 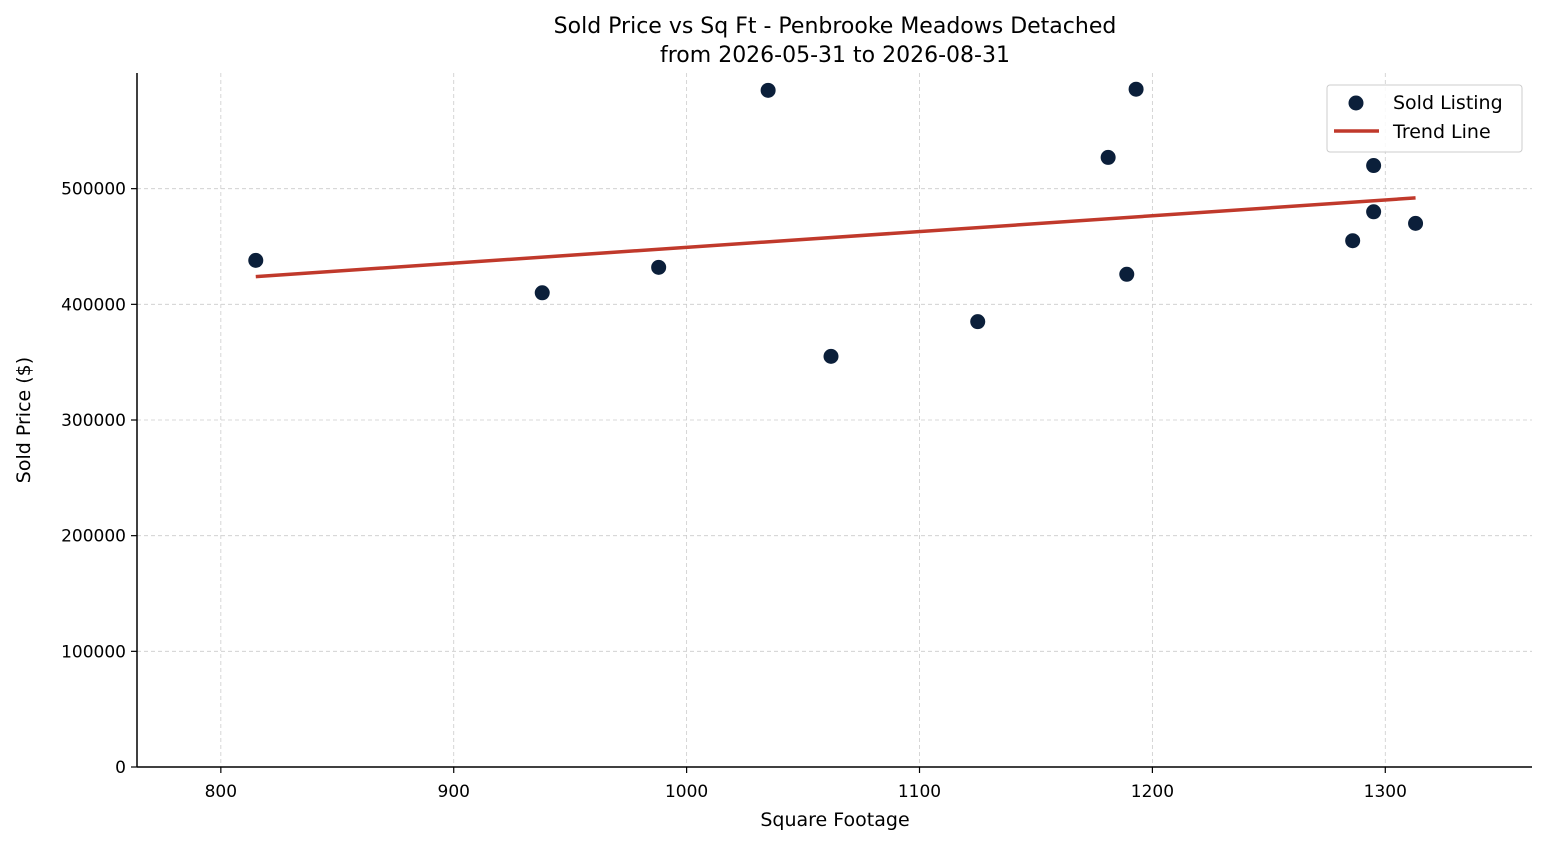 What do you see at coordinates (93, 305) in the screenshot?
I see `y-tick-label: 400000` at bounding box center [93, 305].